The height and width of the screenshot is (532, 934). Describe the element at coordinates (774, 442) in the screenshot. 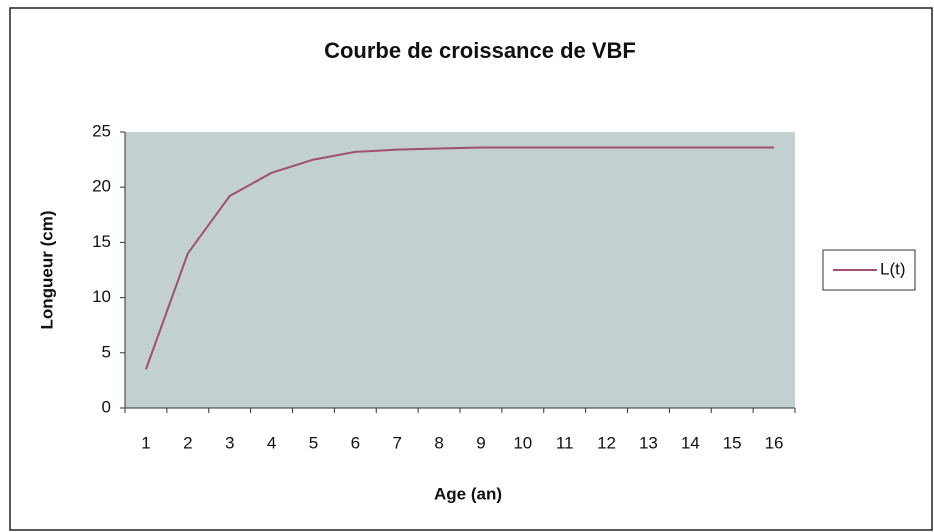

I see `x-tick-label: 16` at that location.